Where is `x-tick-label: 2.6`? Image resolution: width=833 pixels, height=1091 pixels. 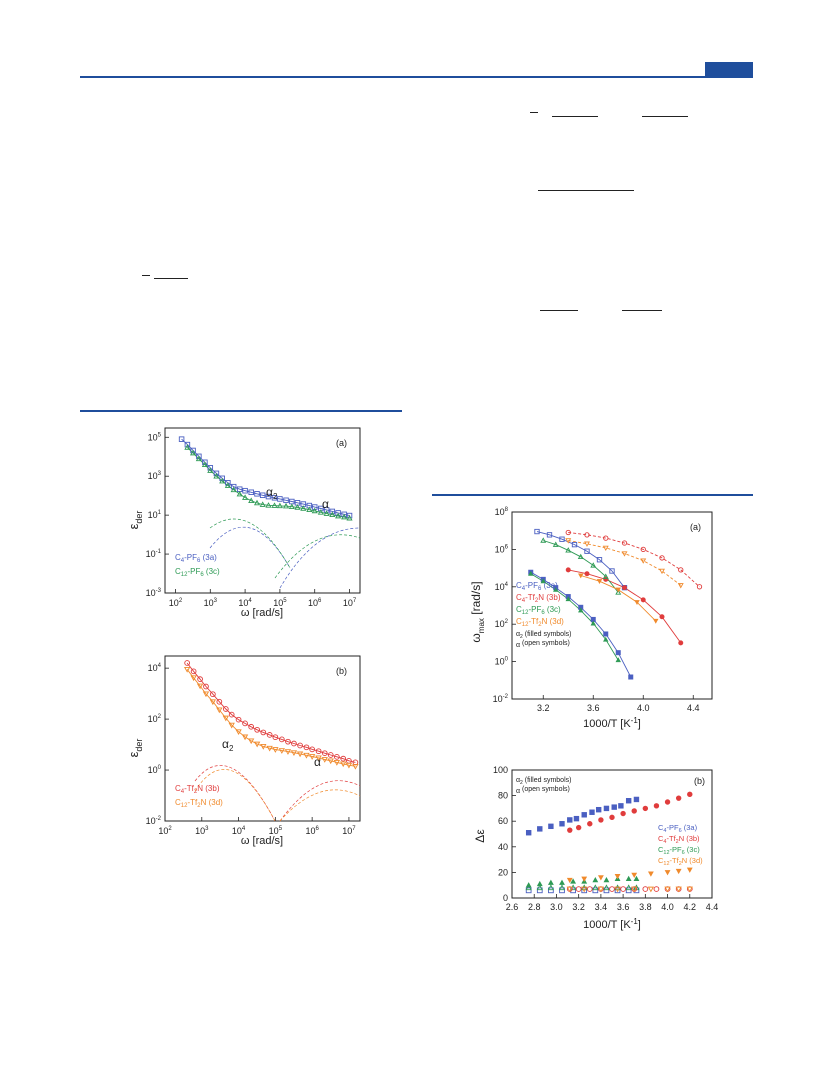 x-tick-label: 2.6 is located at coordinates (512, 907).